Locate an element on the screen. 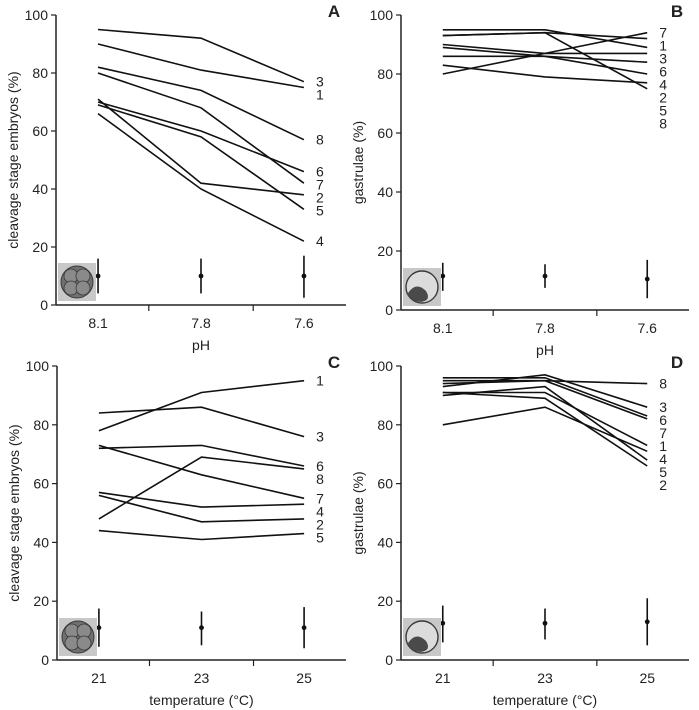  x-tick-label: 7.6 is located at coordinates (304, 323).